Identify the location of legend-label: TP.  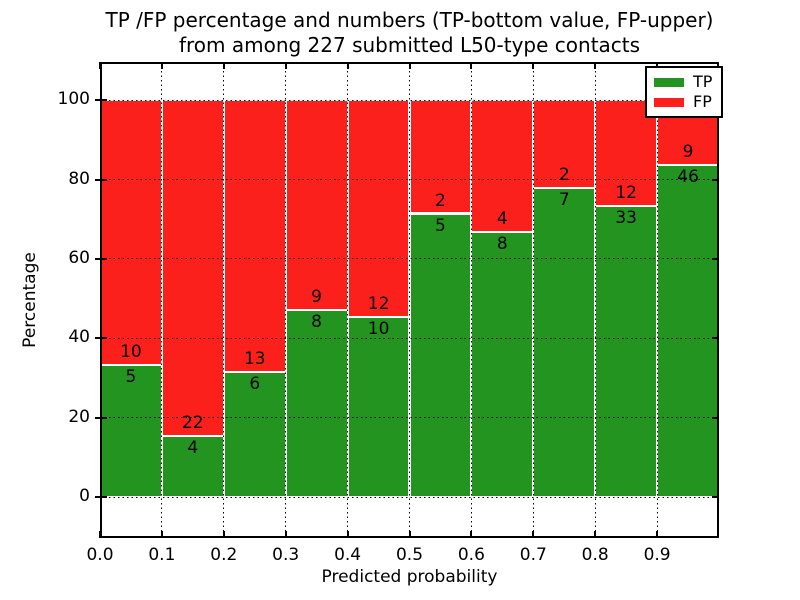
(703, 81).